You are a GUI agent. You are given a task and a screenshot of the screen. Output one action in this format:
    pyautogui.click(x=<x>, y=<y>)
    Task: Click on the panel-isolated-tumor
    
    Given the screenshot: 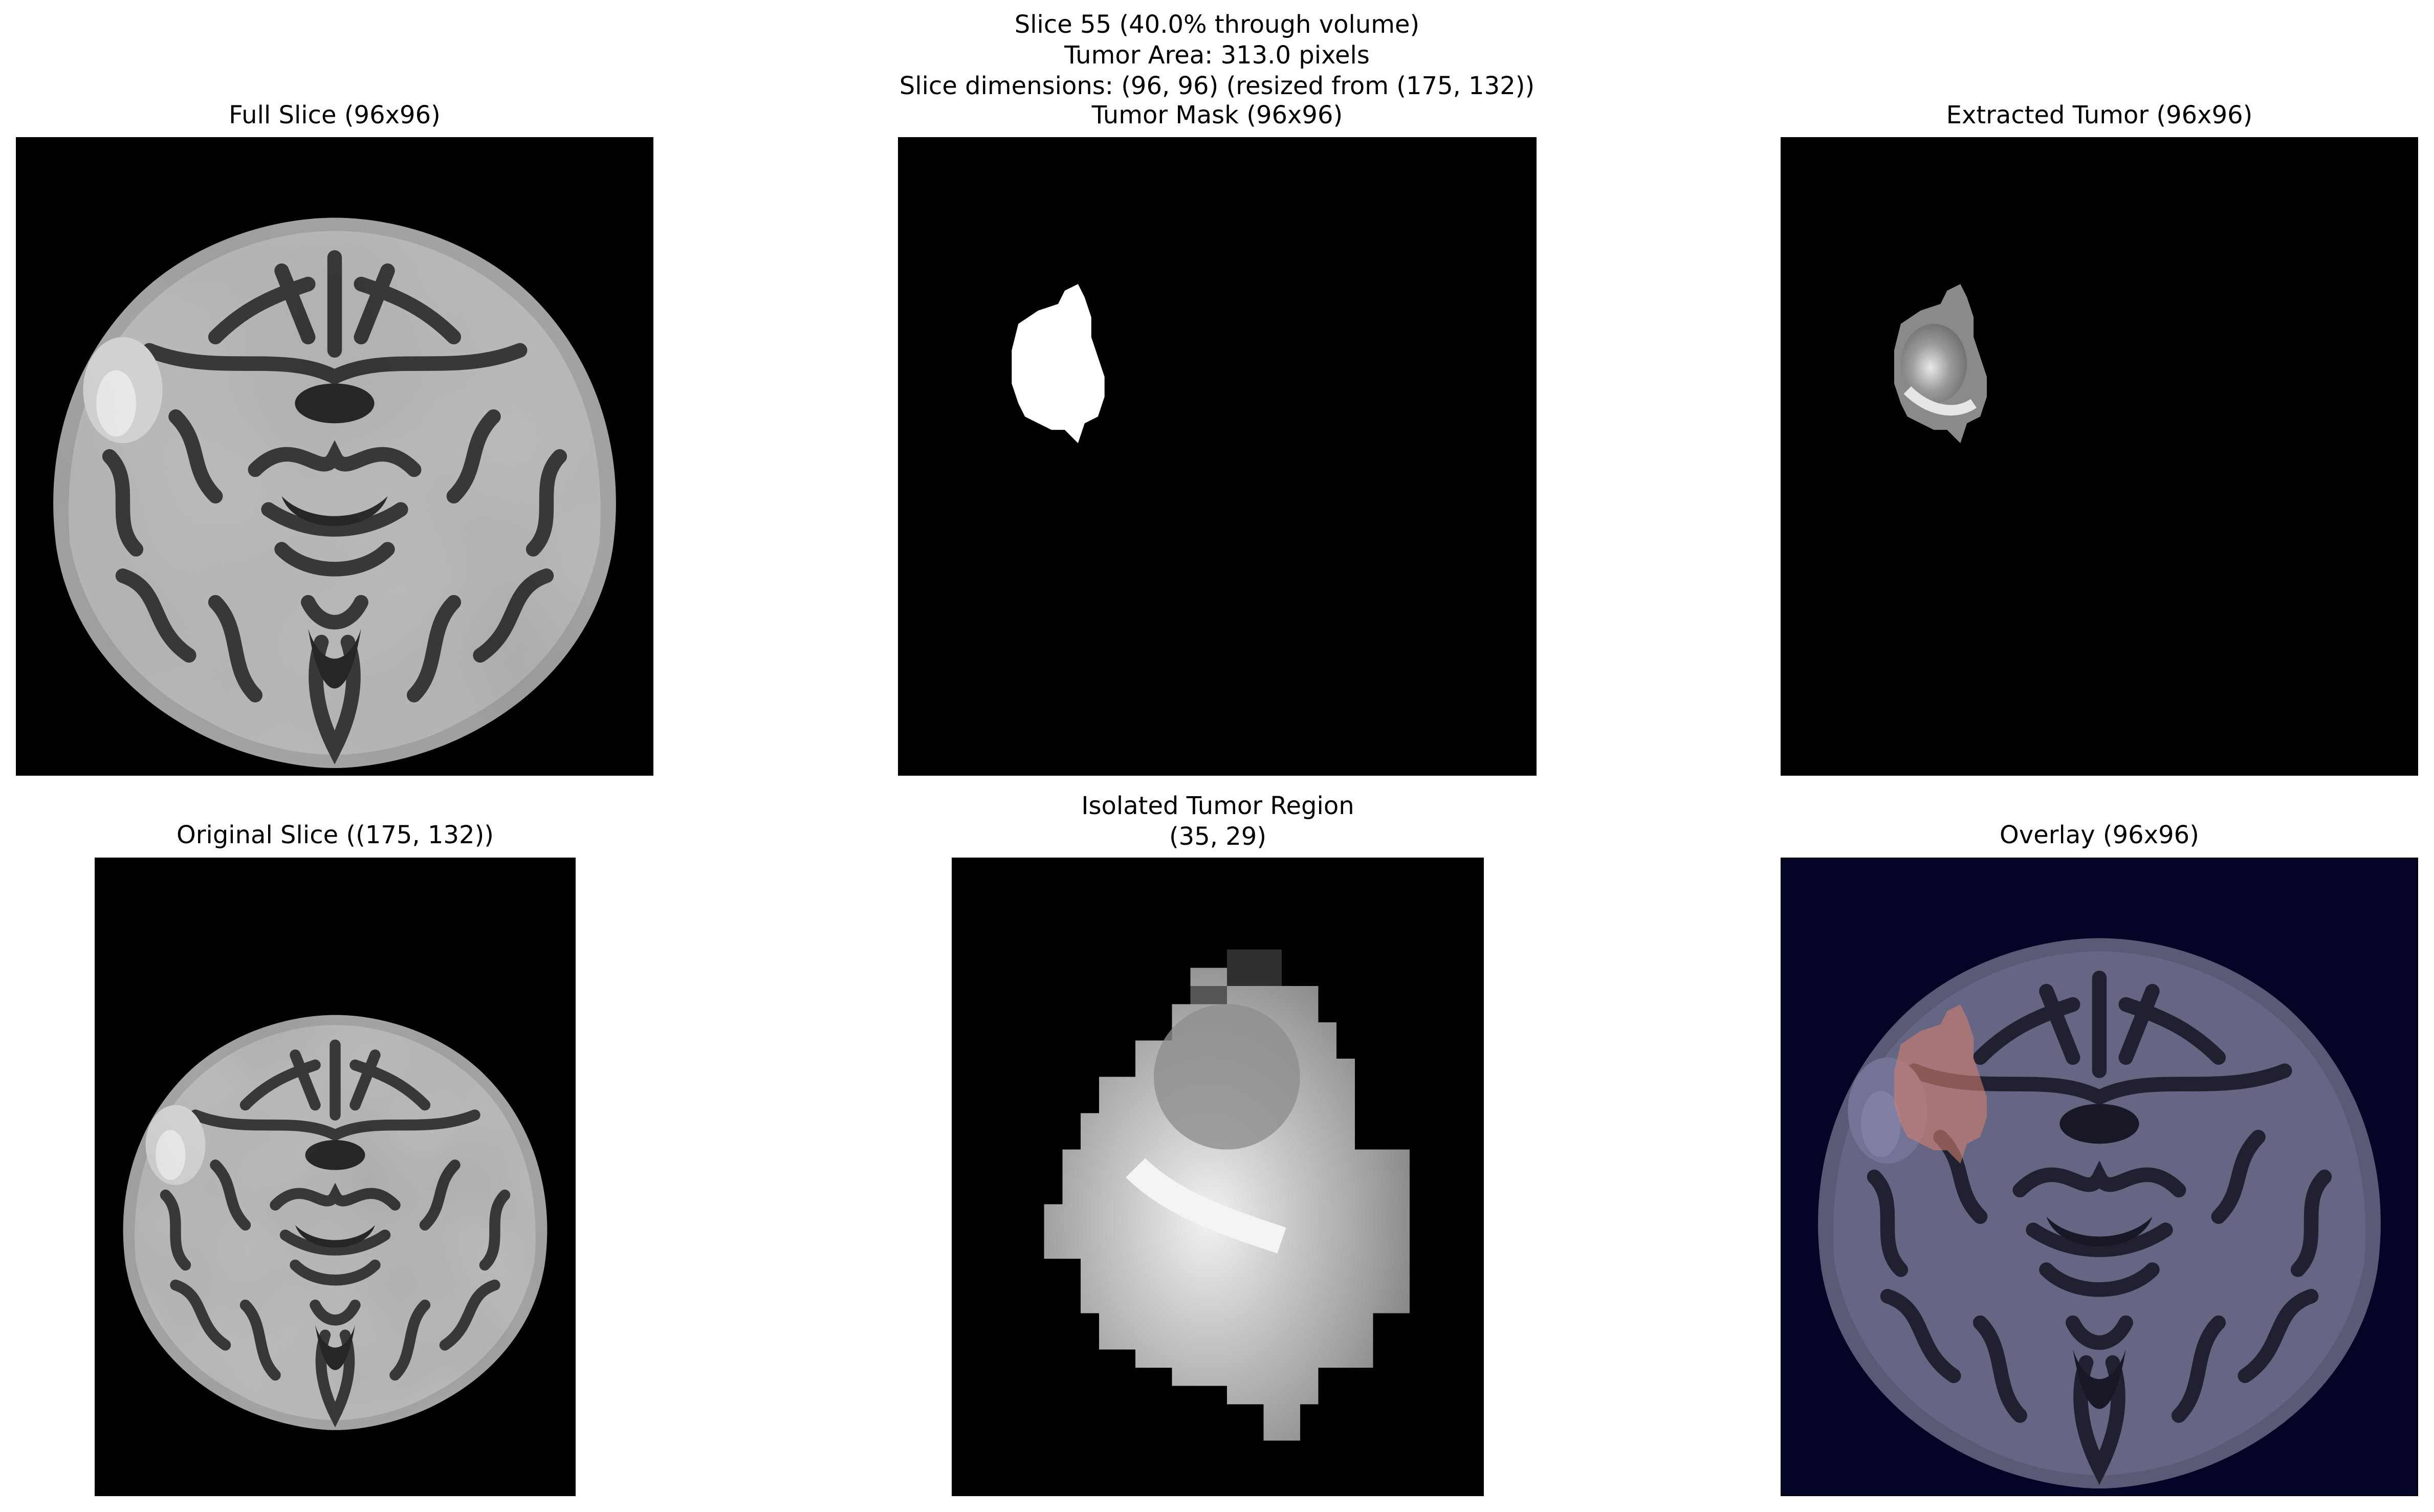 What is the action you would take?
    pyautogui.click(x=1218, y=1177)
    